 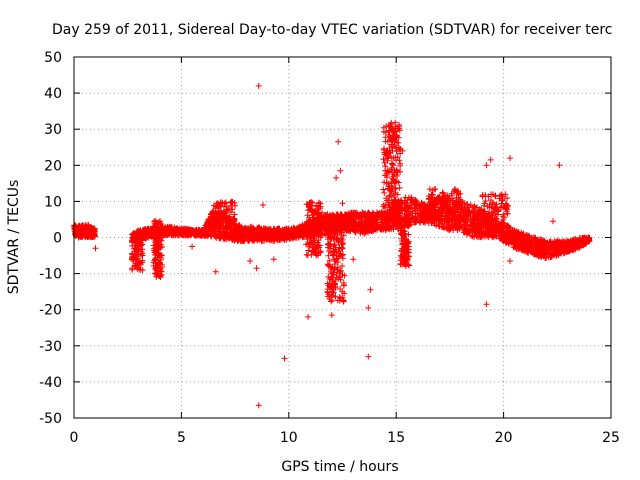 I want to click on y-tick-label: -20, so click(x=50, y=311).